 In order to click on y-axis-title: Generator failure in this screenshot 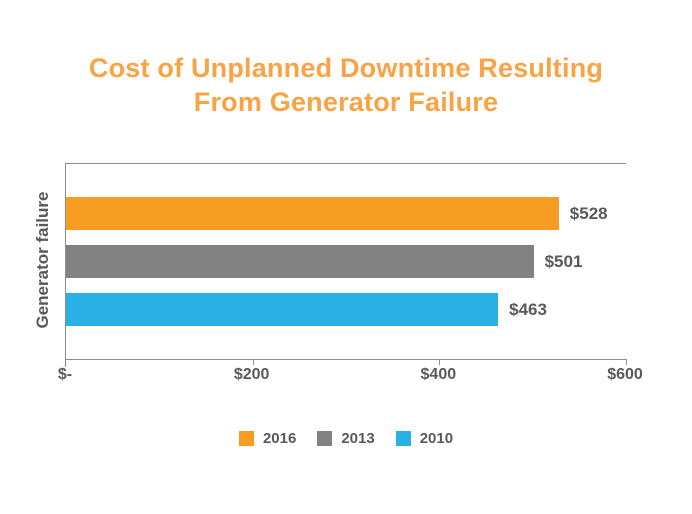, I will do `click(42, 260)`.